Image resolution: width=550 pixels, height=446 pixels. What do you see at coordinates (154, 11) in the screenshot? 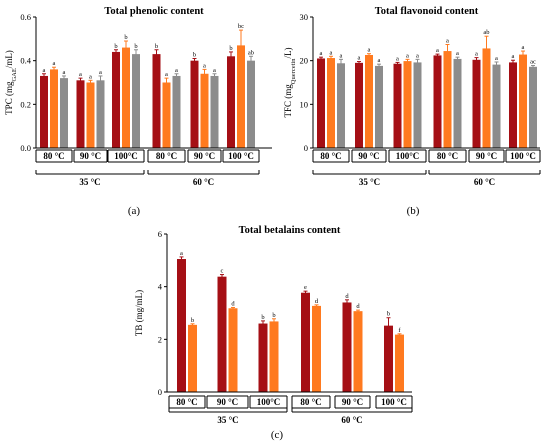
I see `chart-title: Total phenolic content` at bounding box center [154, 11].